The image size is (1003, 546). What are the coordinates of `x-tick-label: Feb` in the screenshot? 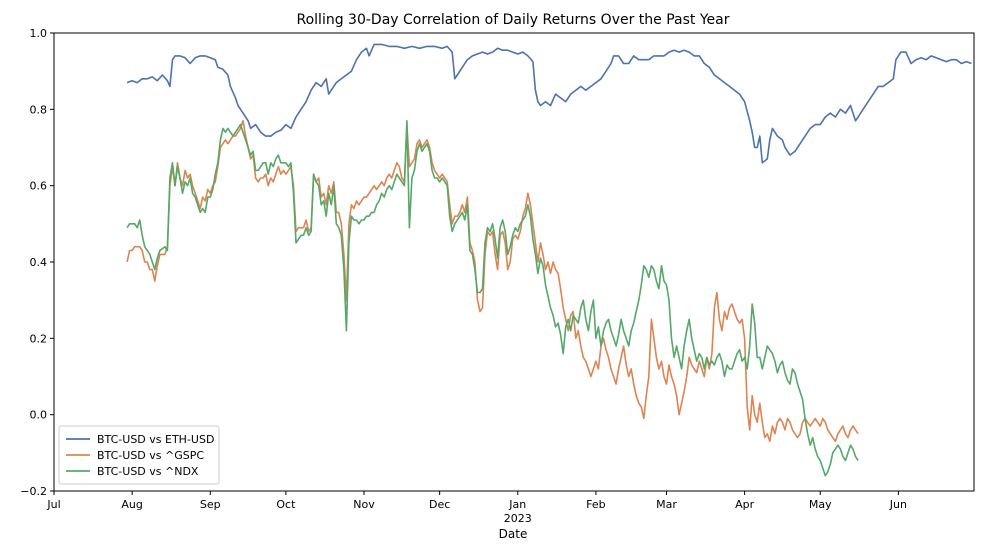 It's located at (595, 504).